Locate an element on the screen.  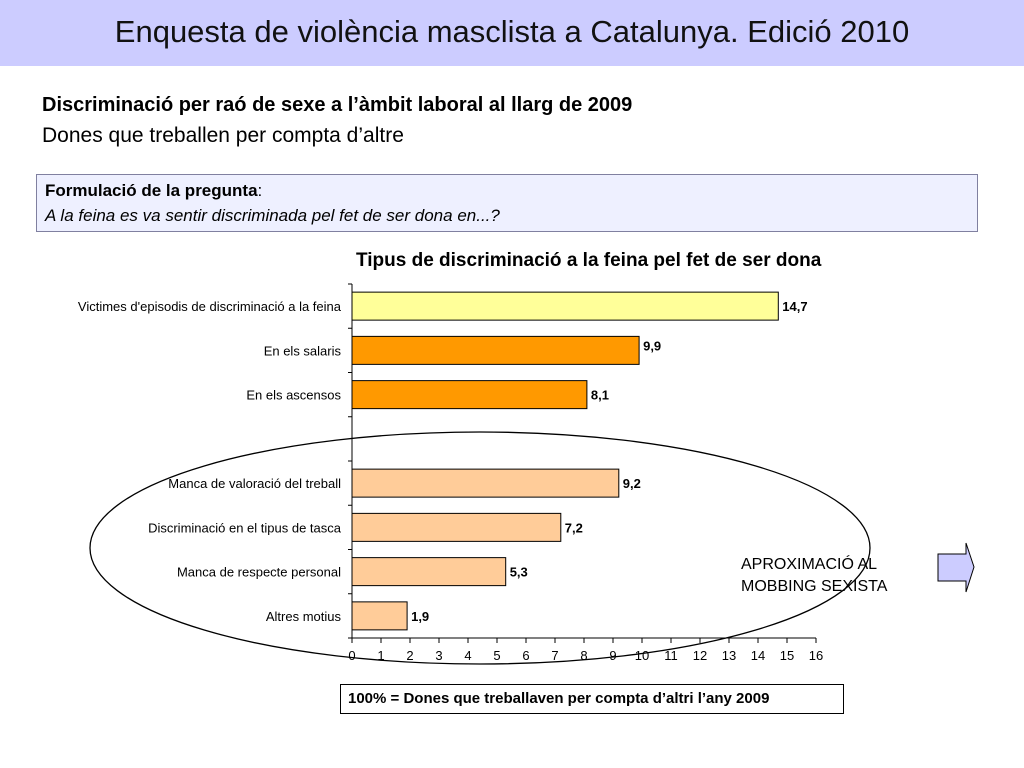
data-label: 7,2 is located at coordinates (574, 527).